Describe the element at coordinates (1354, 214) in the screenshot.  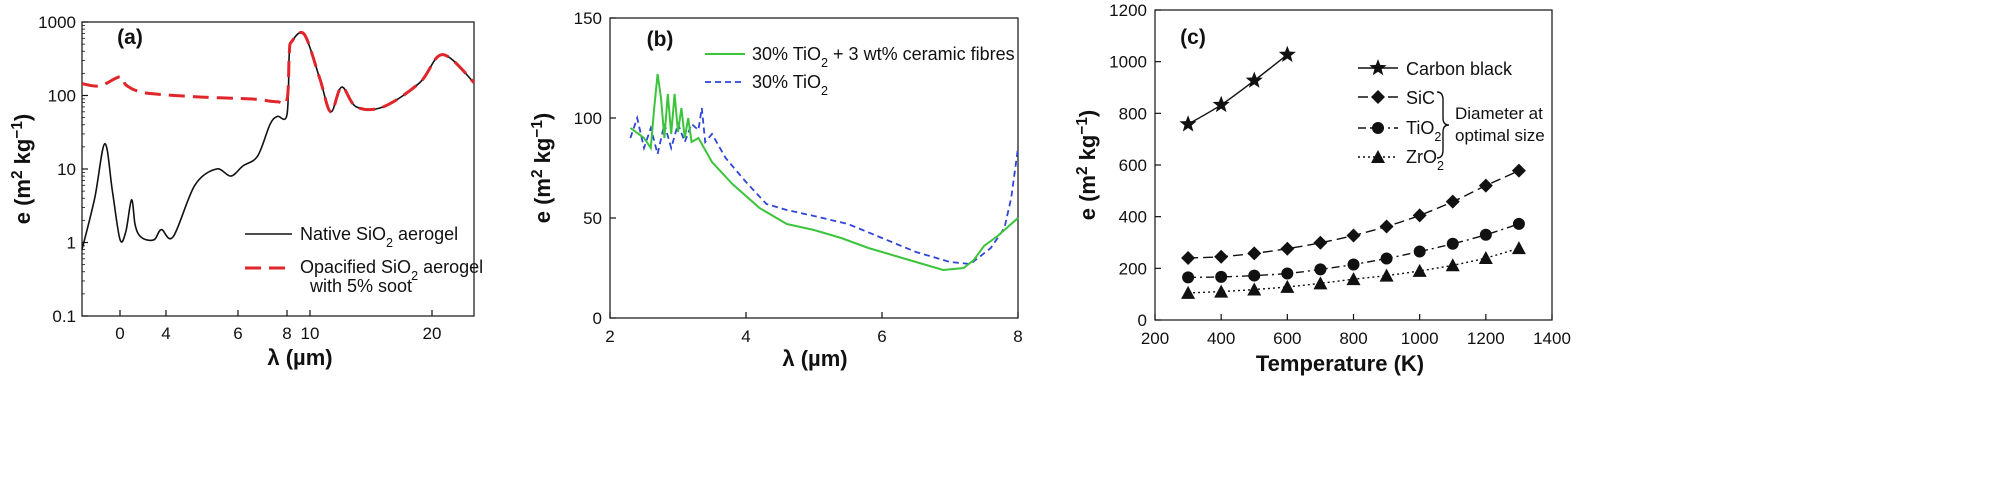
I see `panel-c-series-sic-line` at that location.